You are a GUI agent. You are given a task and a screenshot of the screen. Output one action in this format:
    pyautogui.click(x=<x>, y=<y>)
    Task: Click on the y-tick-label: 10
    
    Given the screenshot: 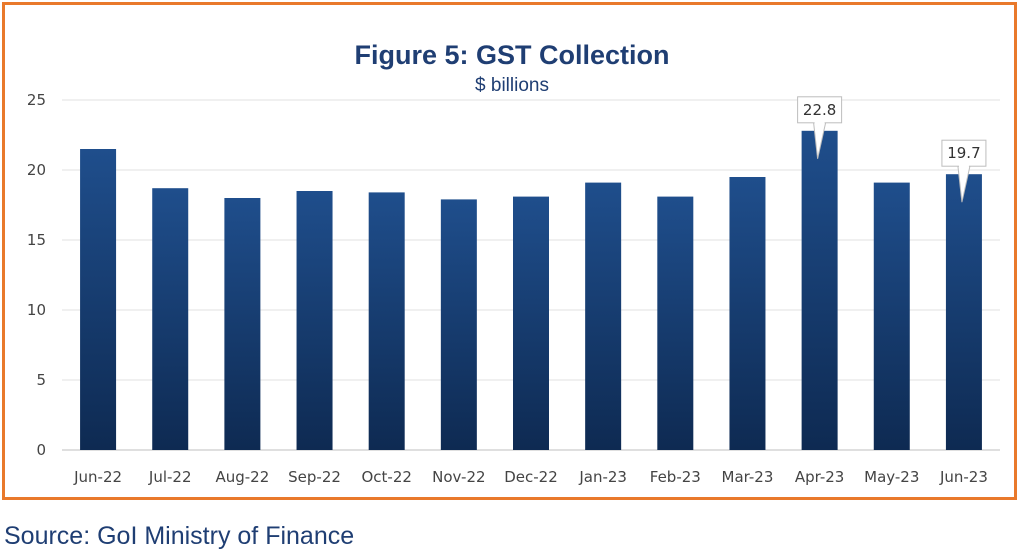 What is the action you would take?
    pyautogui.click(x=36, y=310)
    